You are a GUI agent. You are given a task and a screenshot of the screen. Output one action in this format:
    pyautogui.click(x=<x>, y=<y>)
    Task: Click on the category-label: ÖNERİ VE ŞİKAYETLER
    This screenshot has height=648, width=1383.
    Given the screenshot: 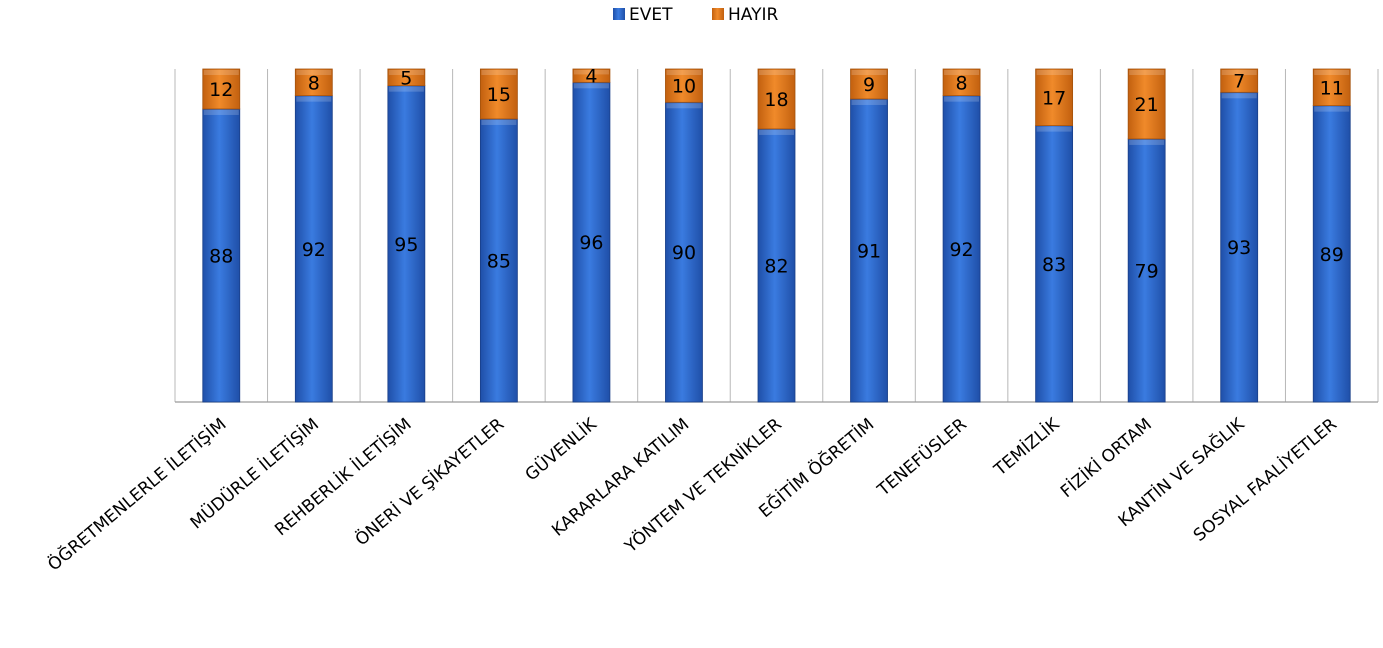 What is the action you would take?
    pyautogui.click(x=429, y=481)
    